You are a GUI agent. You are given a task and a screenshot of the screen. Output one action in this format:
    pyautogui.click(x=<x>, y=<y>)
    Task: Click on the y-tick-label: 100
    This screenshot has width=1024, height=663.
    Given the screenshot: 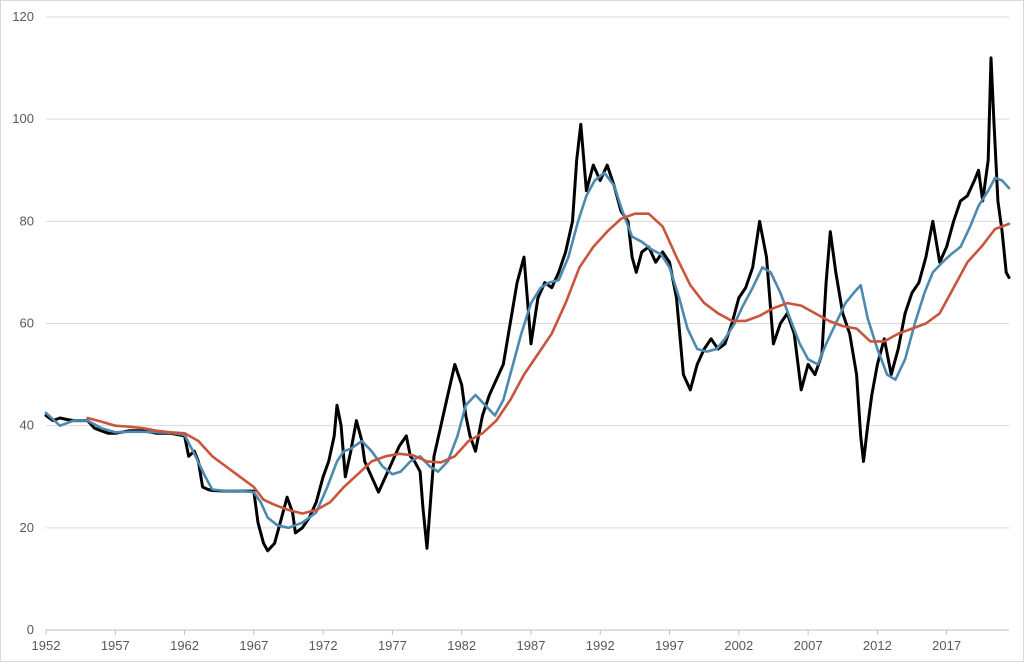 What is the action you would take?
    pyautogui.click(x=23, y=118)
    